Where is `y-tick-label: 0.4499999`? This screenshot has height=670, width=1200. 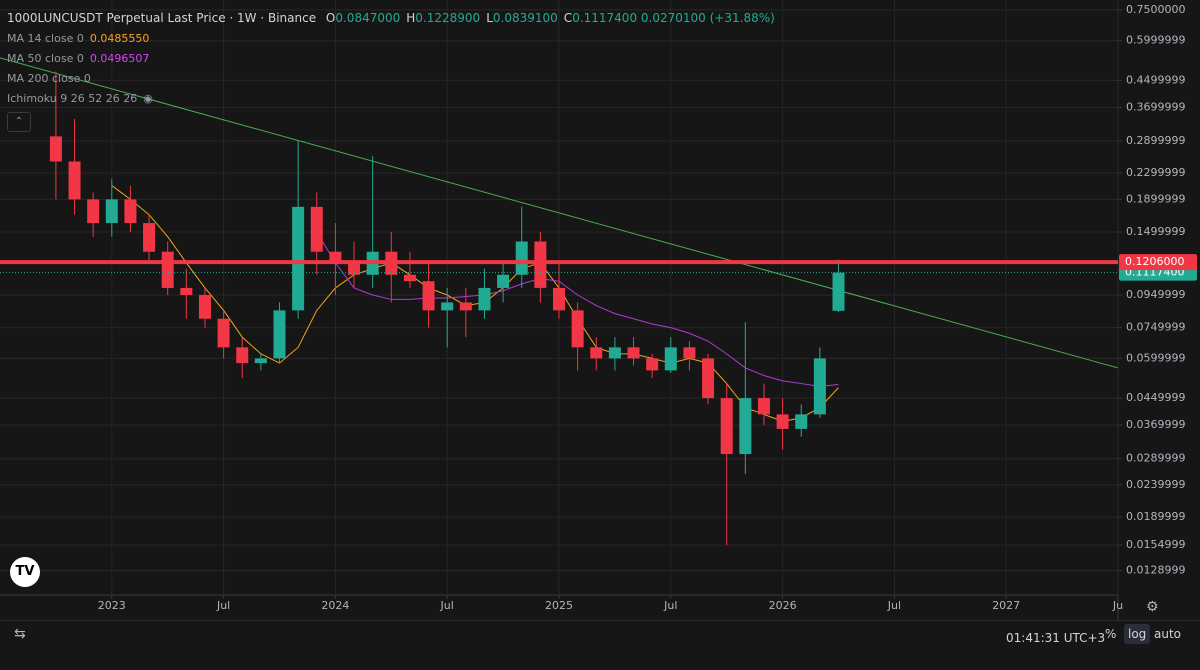 y-tick-label: 0.4499999 is located at coordinates (1156, 79).